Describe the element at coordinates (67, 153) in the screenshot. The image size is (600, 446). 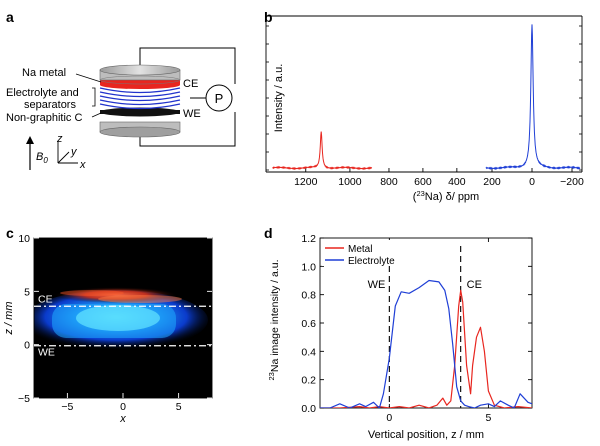
I see `axes-triad-icon` at that location.